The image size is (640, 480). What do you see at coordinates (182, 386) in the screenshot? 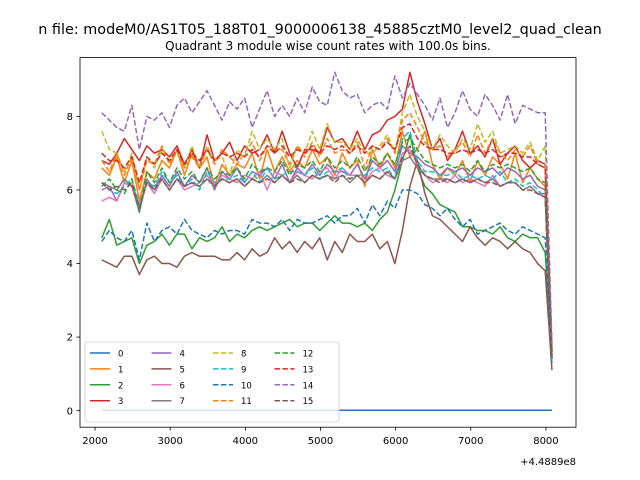
I see `legend-label-6: 6` at bounding box center [182, 386].